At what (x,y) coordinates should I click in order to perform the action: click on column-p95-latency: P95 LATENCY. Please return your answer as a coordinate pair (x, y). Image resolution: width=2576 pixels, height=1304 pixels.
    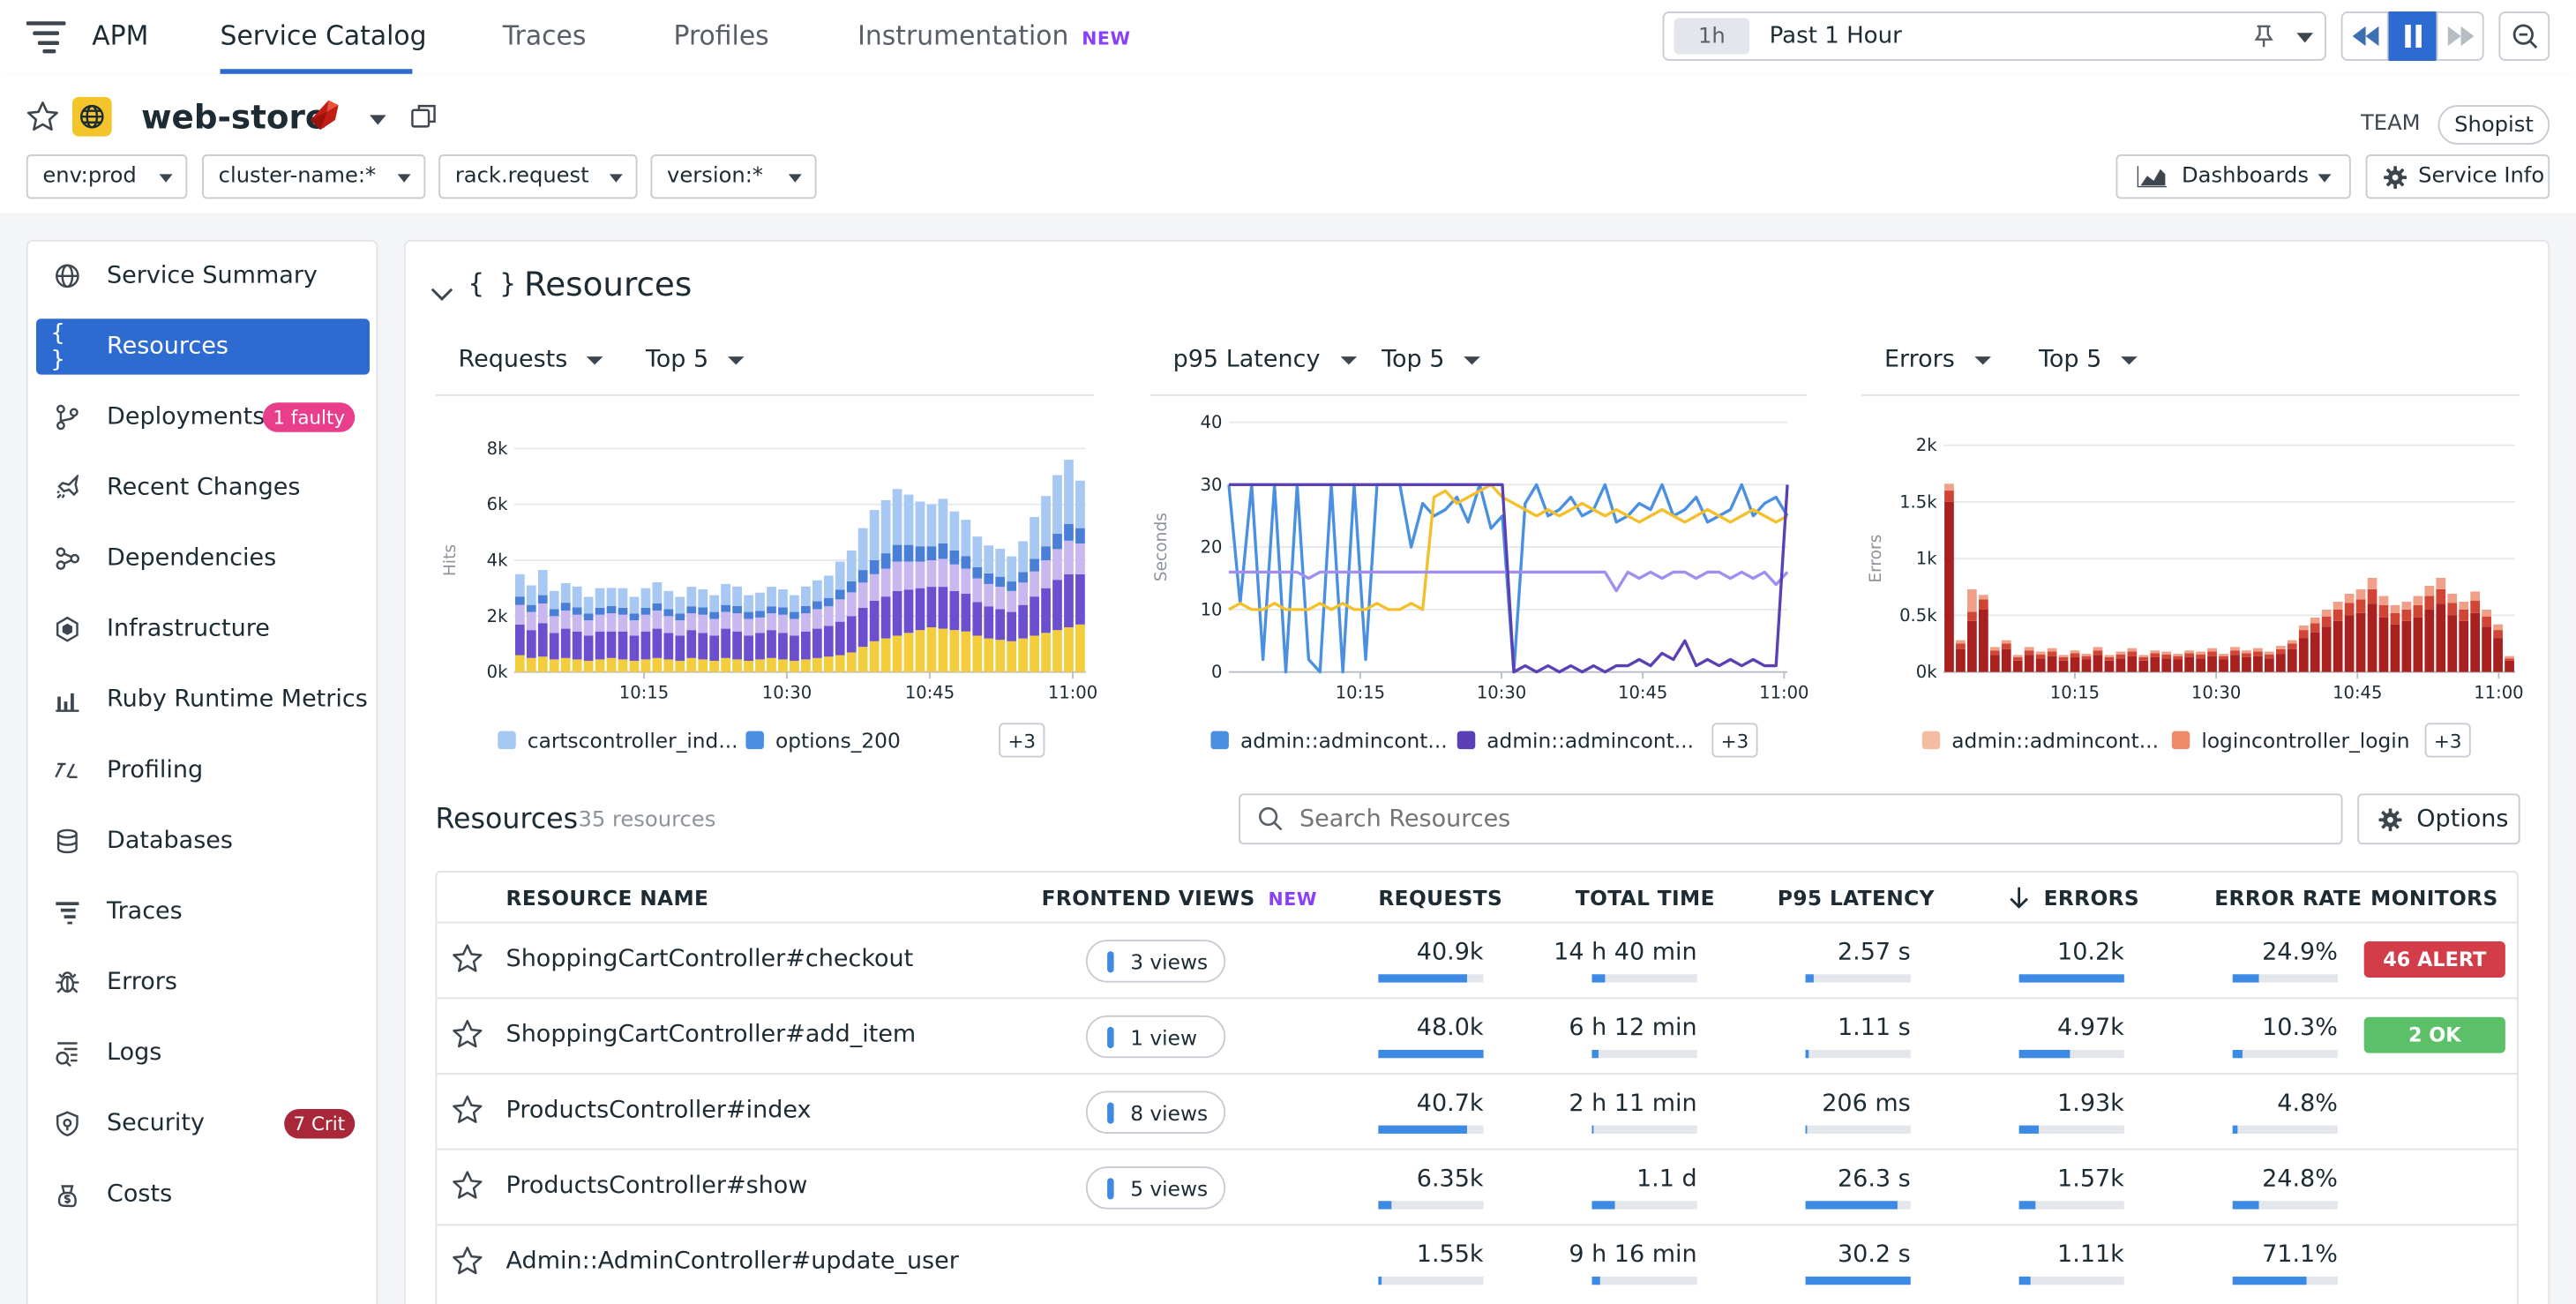
    Looking at the image, I should click on (1856, 898).